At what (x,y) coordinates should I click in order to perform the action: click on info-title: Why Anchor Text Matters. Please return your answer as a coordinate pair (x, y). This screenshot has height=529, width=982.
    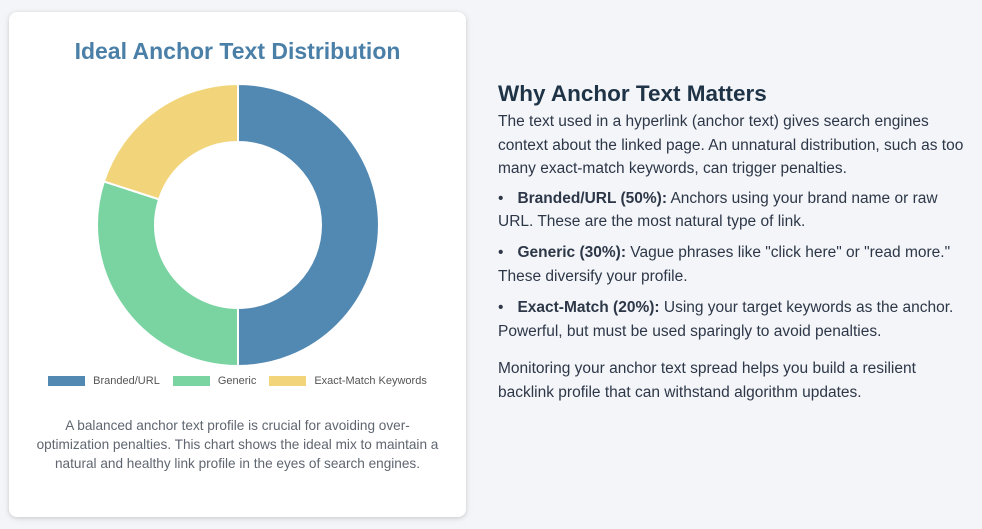
    Looking at the image, I should click on (632, 93).